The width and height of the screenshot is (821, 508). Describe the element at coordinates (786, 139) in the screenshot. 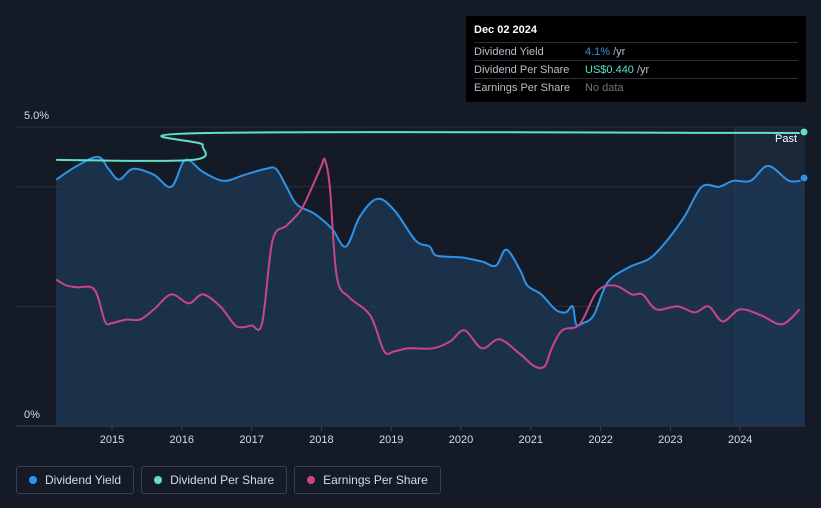

I see `past-label: Past` at that location.